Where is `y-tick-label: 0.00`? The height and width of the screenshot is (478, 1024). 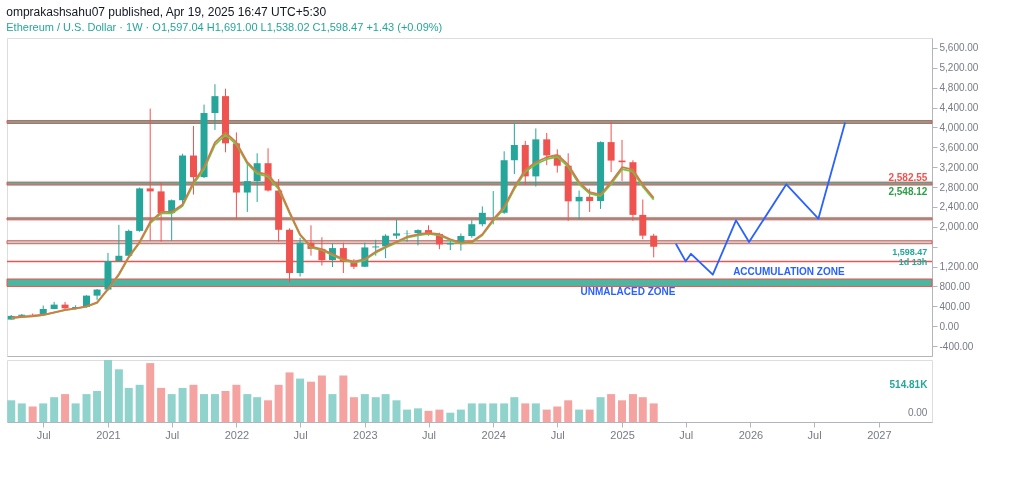
y-tick-label: 0.00 is located at coordinates (949, 326).